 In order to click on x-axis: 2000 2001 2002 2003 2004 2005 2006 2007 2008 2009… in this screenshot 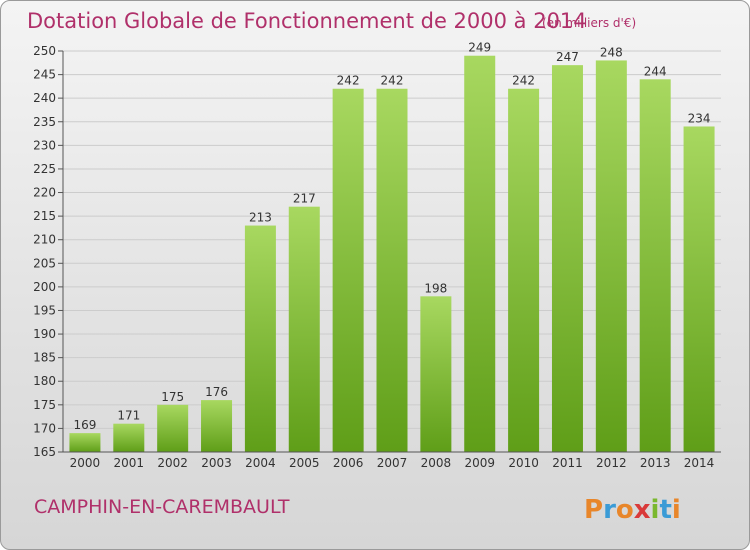, I will do `click(392, 460)`.